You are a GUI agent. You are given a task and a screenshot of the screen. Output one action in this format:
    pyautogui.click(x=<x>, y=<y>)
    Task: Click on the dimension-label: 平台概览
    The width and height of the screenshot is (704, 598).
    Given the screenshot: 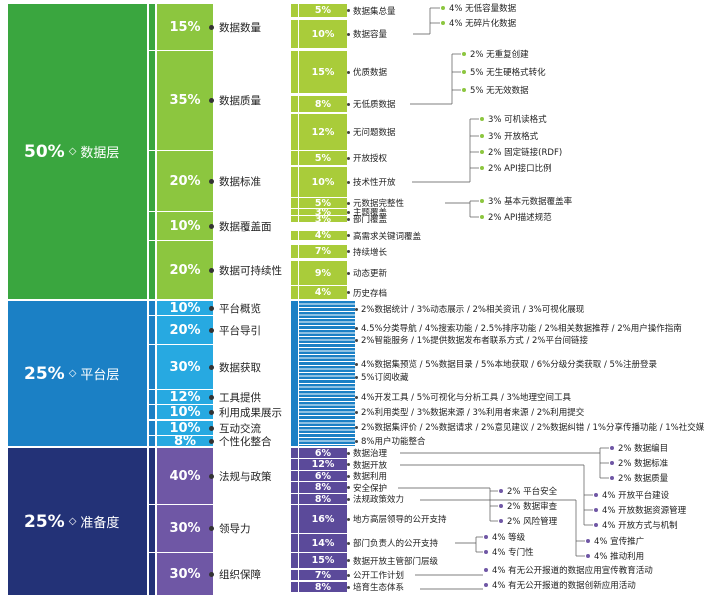 What is the action you would take?
    pyautogui.click(x=235, y=308)
    